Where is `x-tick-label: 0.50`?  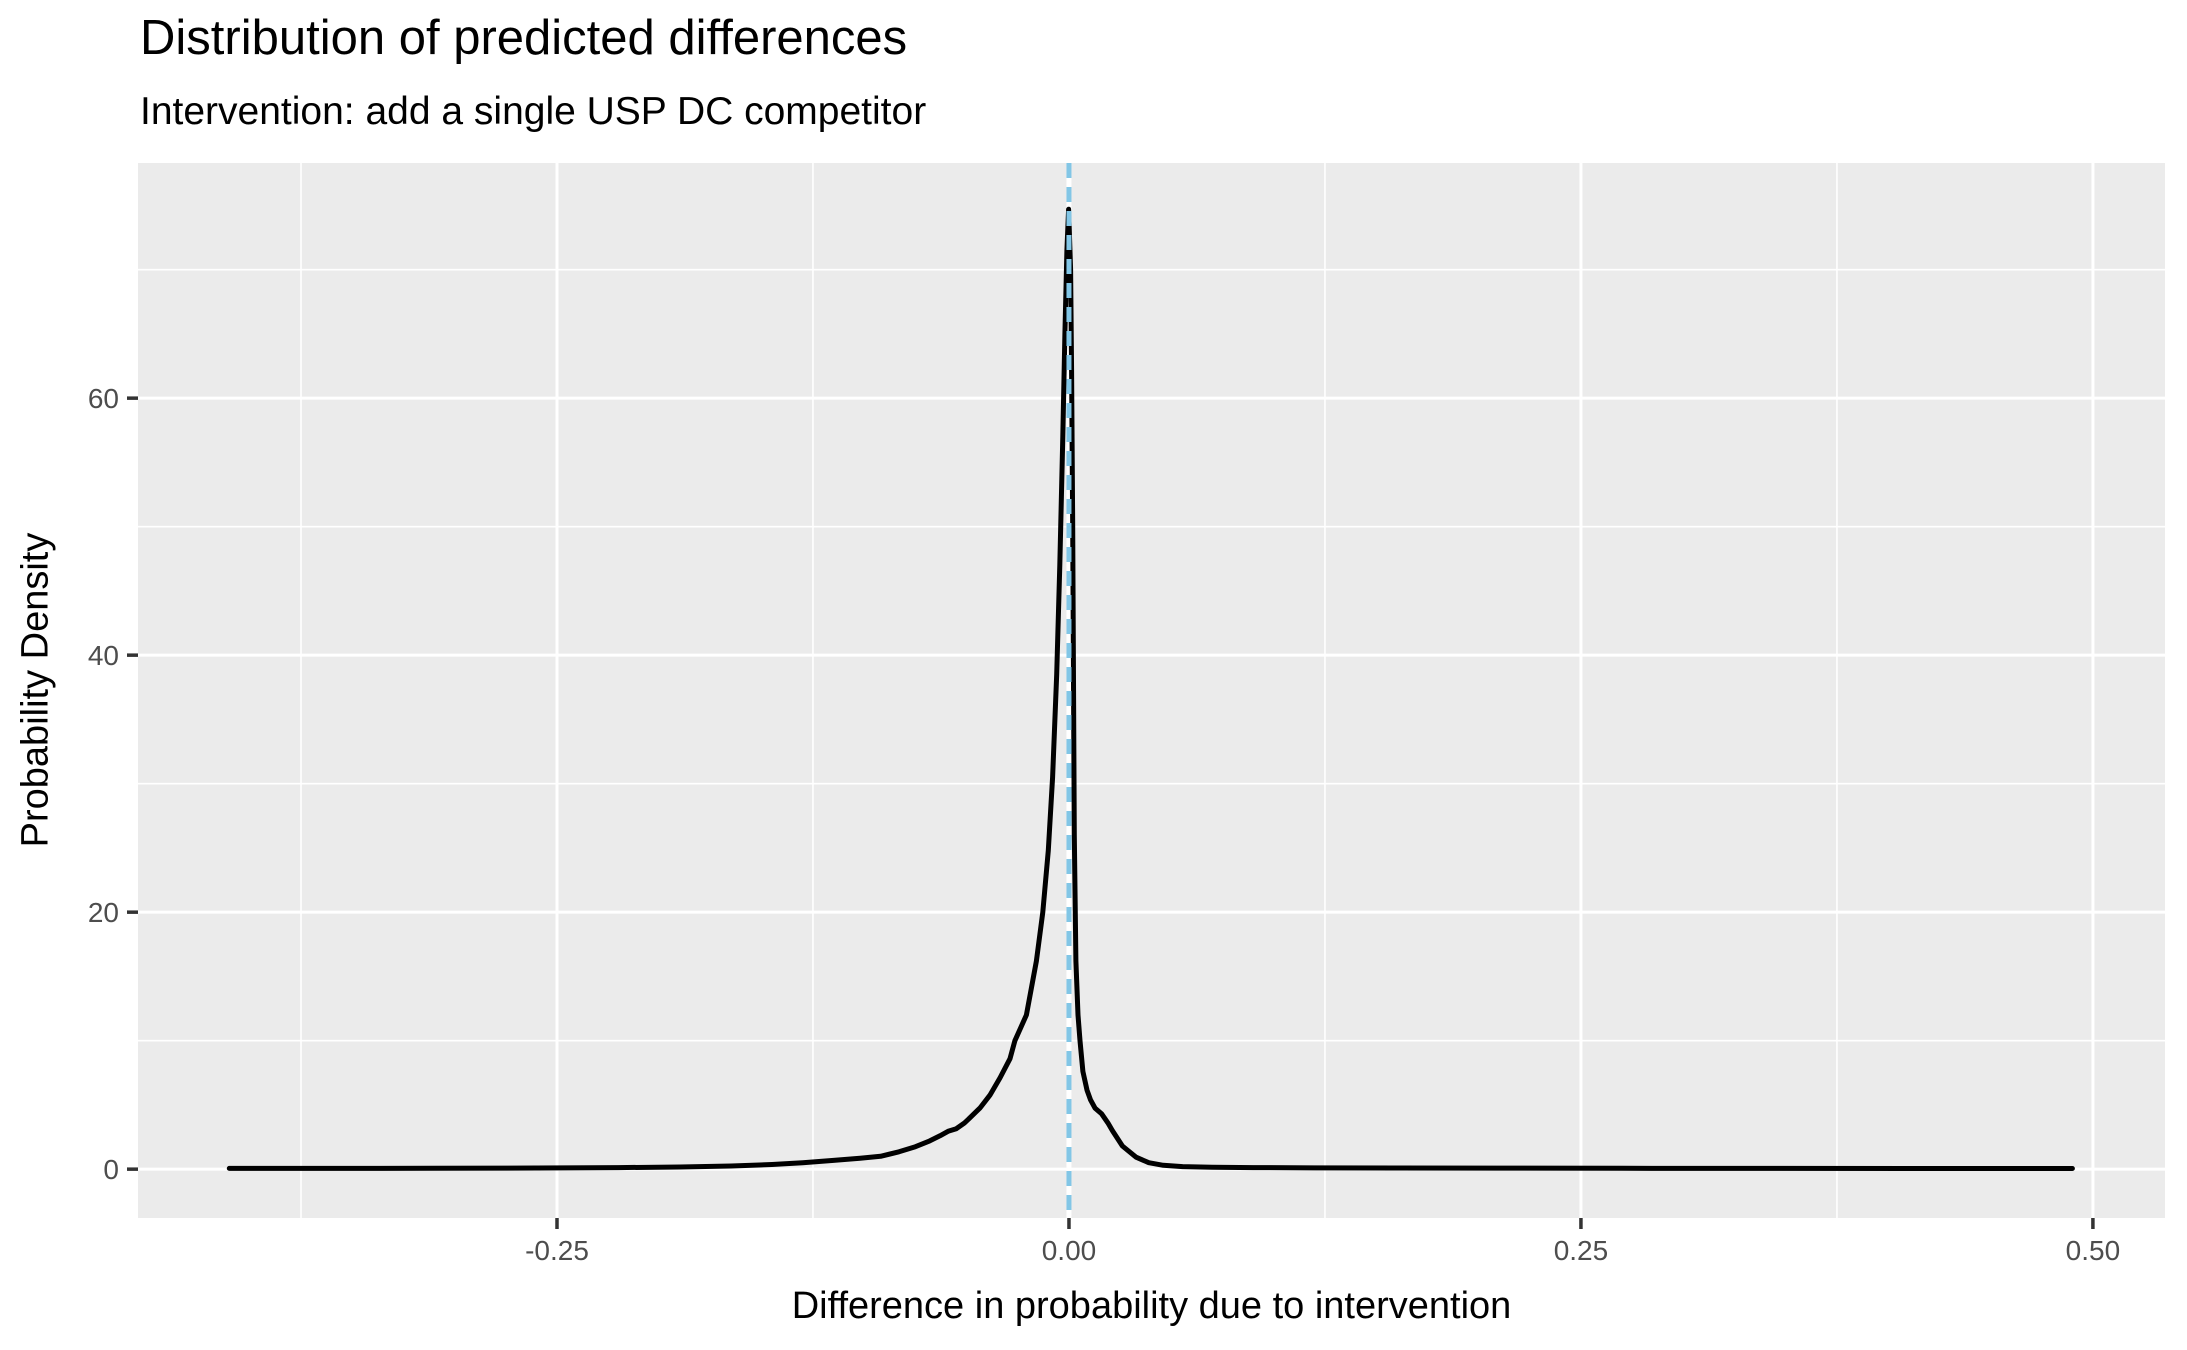
x-tick-label: 0.50 is located at coordinates (2093, 1250).